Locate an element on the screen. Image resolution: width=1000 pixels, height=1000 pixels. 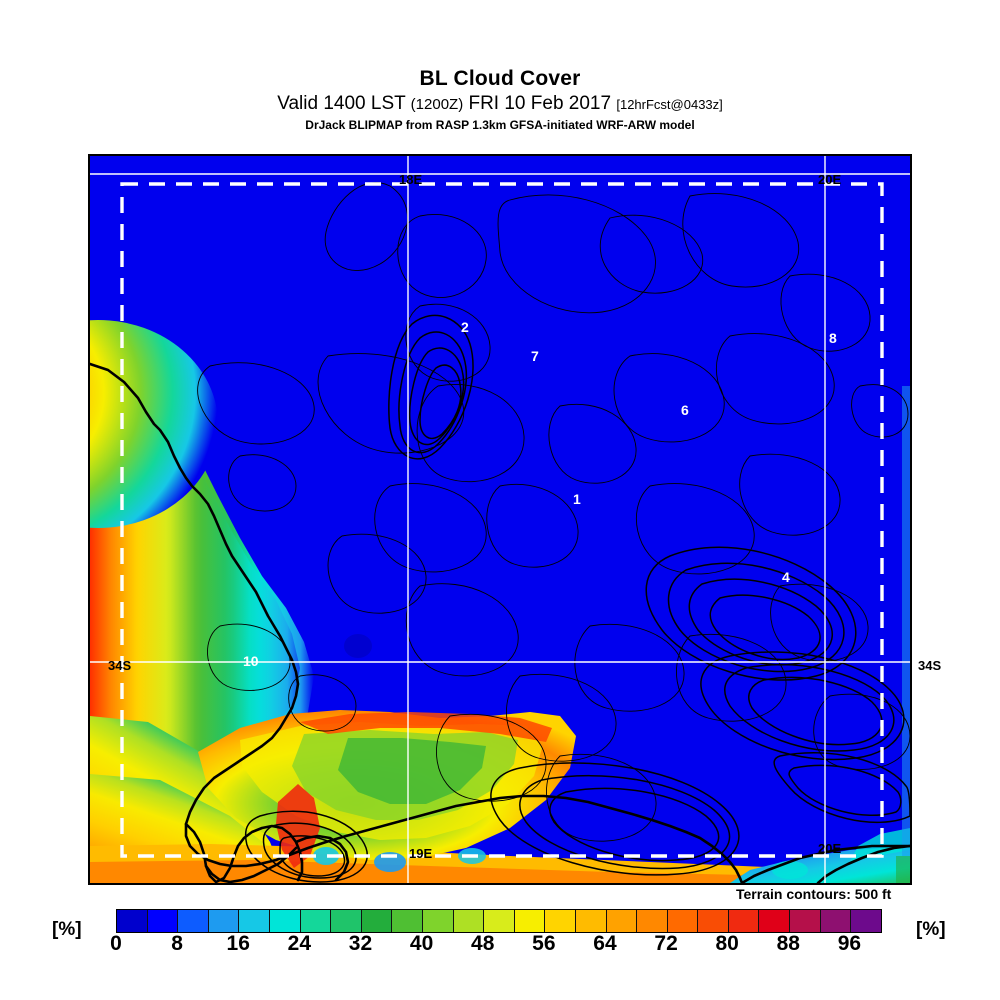
cloudcover-cell-d is located at coordinates (790, 870).